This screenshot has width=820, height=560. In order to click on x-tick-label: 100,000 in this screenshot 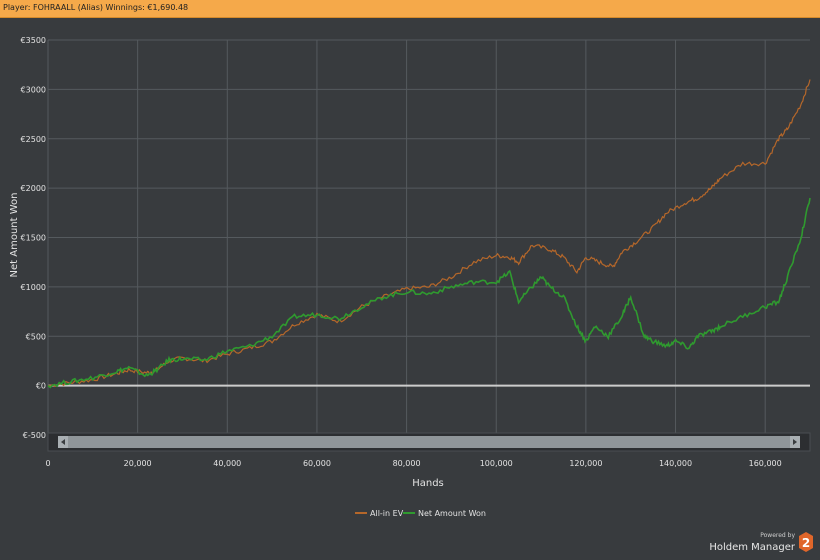, I will do `click(496, 463)`.